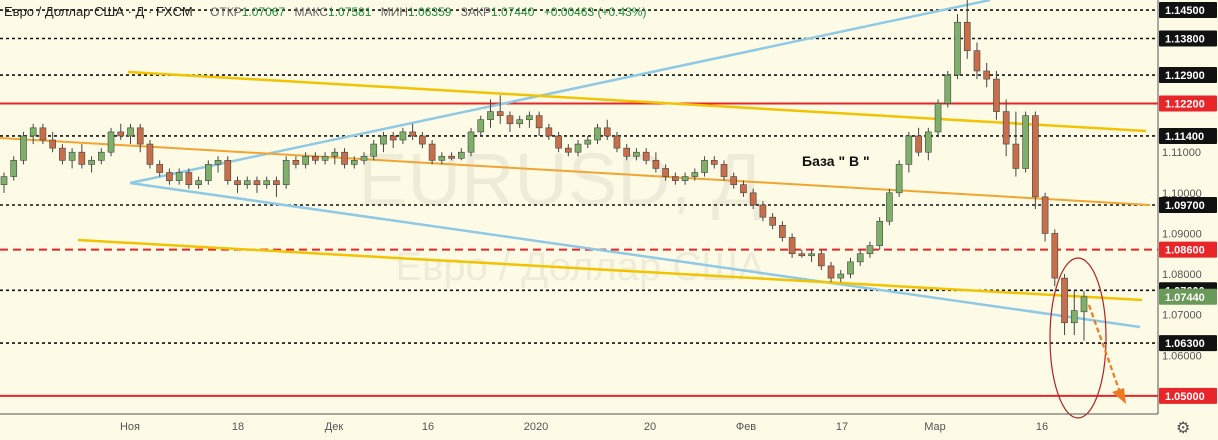 Image resolution: width=1218 pixels, height=440 pixels. Describe the element at coordinates (1185, 104) in the screenshot. I see `price-label-text: 1.12200` at that location.